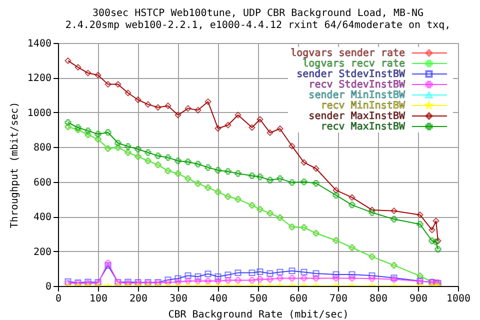  I want to click on x-tick-label: 1000, so click(458, 299).